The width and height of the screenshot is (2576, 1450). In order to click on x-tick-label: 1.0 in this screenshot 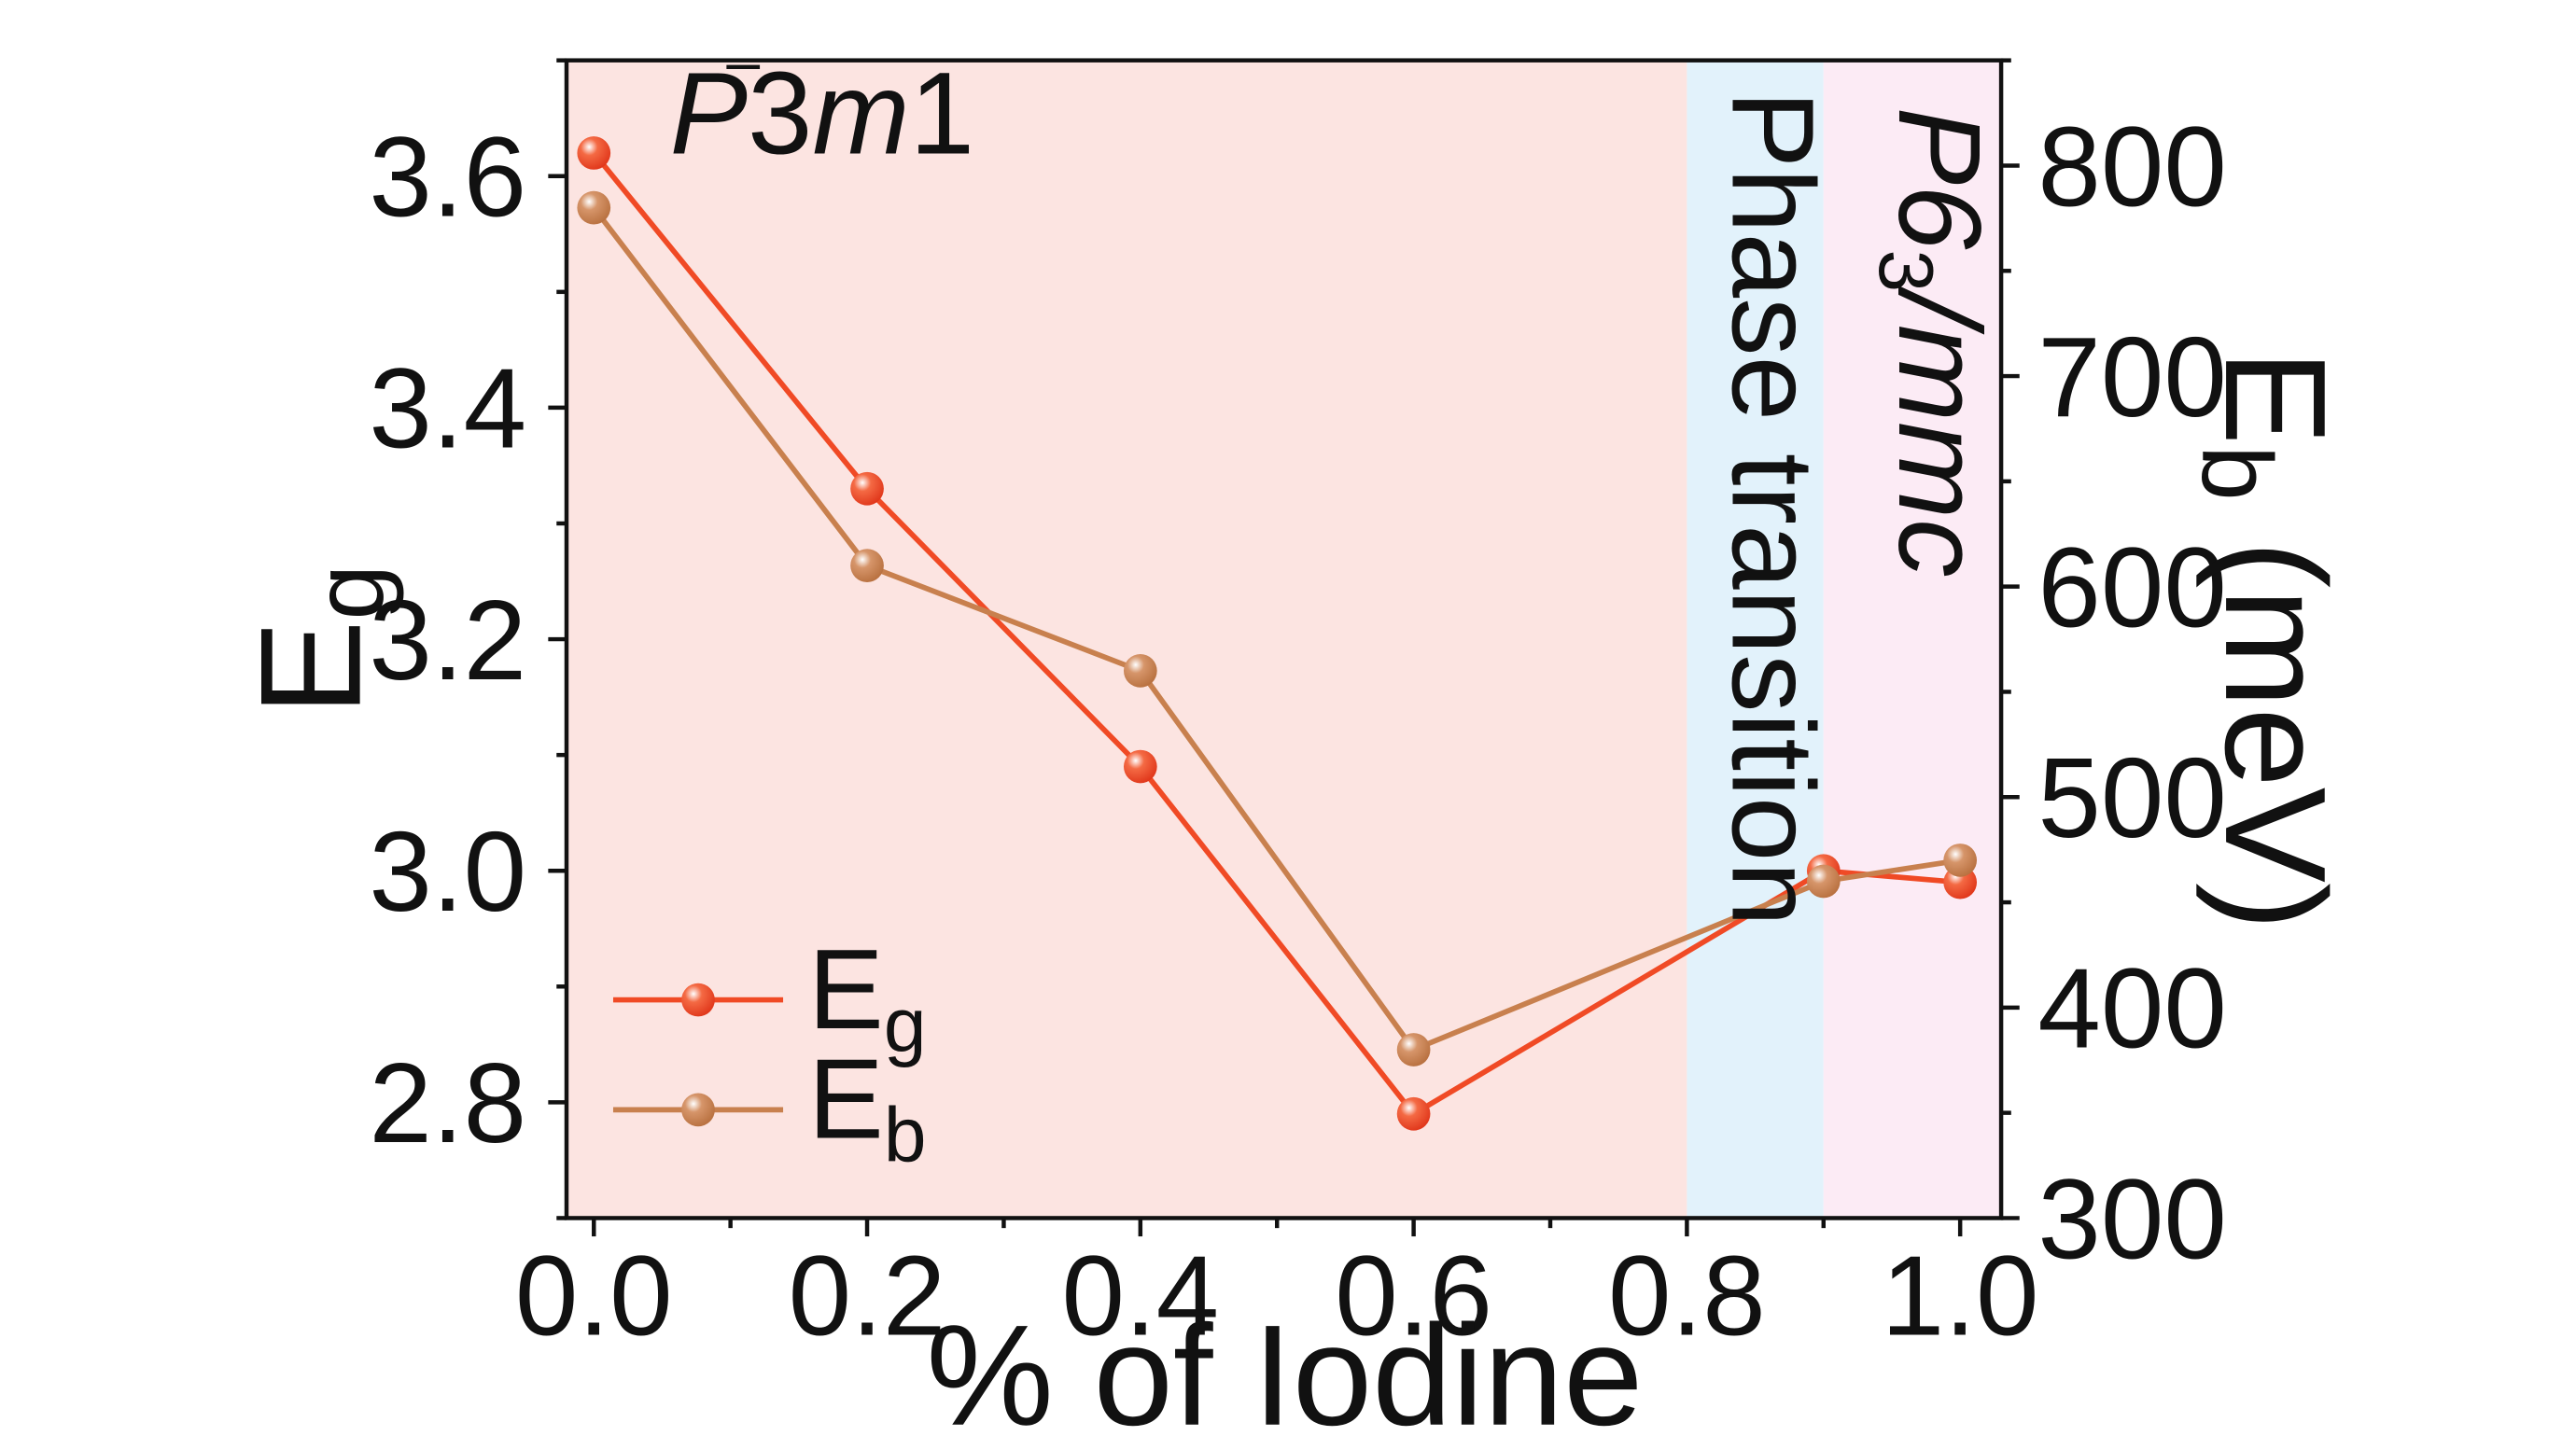, I will do `click(1960, 1295)`.